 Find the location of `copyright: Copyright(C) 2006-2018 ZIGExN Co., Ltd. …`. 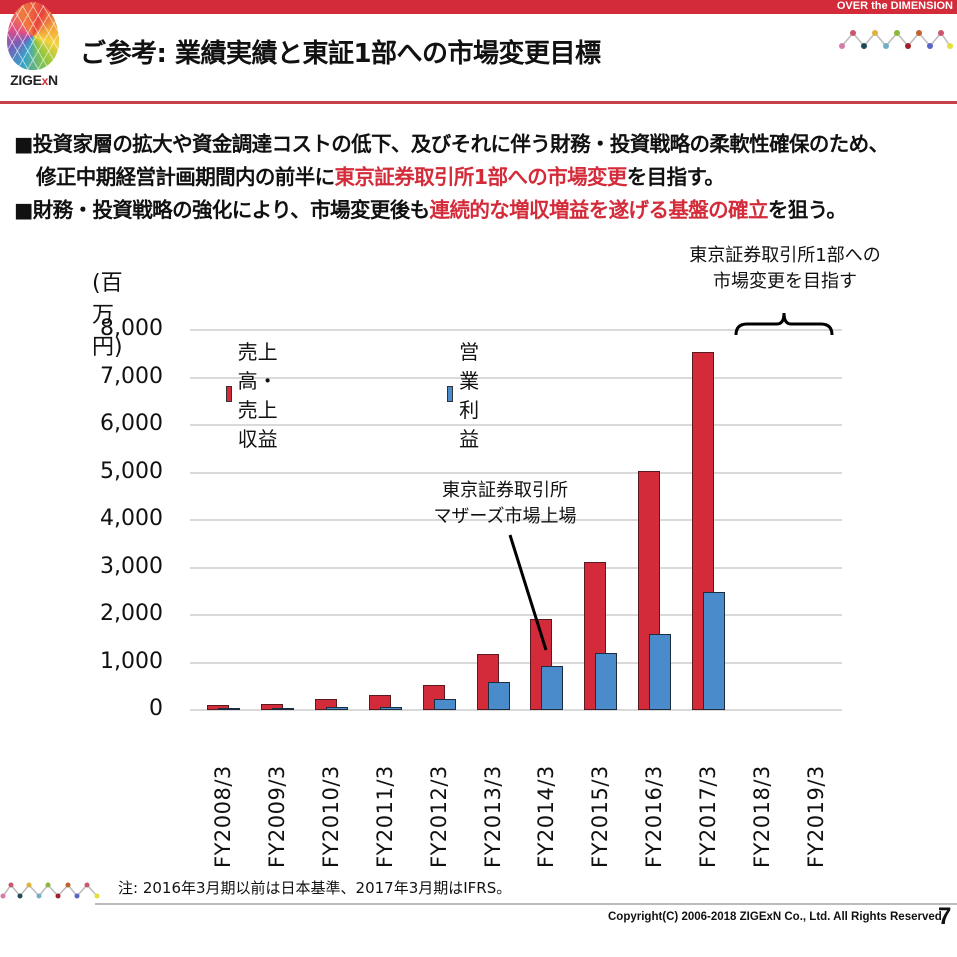

copyright: Copyright(C) 2006-2018 ZIGExN Co., Ltd. … is located at coordinates (776, 917).